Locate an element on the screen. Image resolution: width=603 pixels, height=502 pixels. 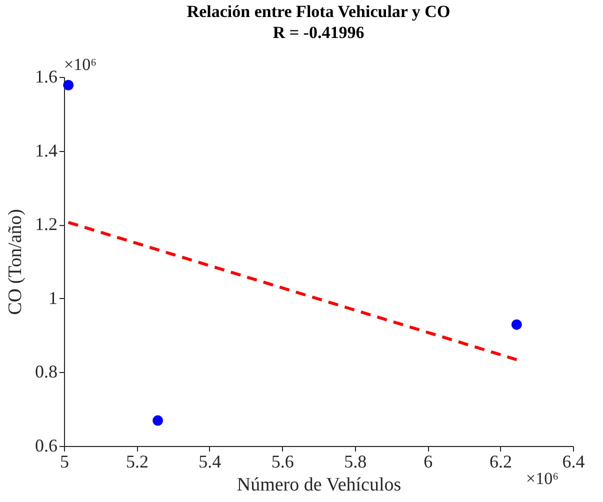
y-tick-label: 1.4 is located at coordinates (46, 150).